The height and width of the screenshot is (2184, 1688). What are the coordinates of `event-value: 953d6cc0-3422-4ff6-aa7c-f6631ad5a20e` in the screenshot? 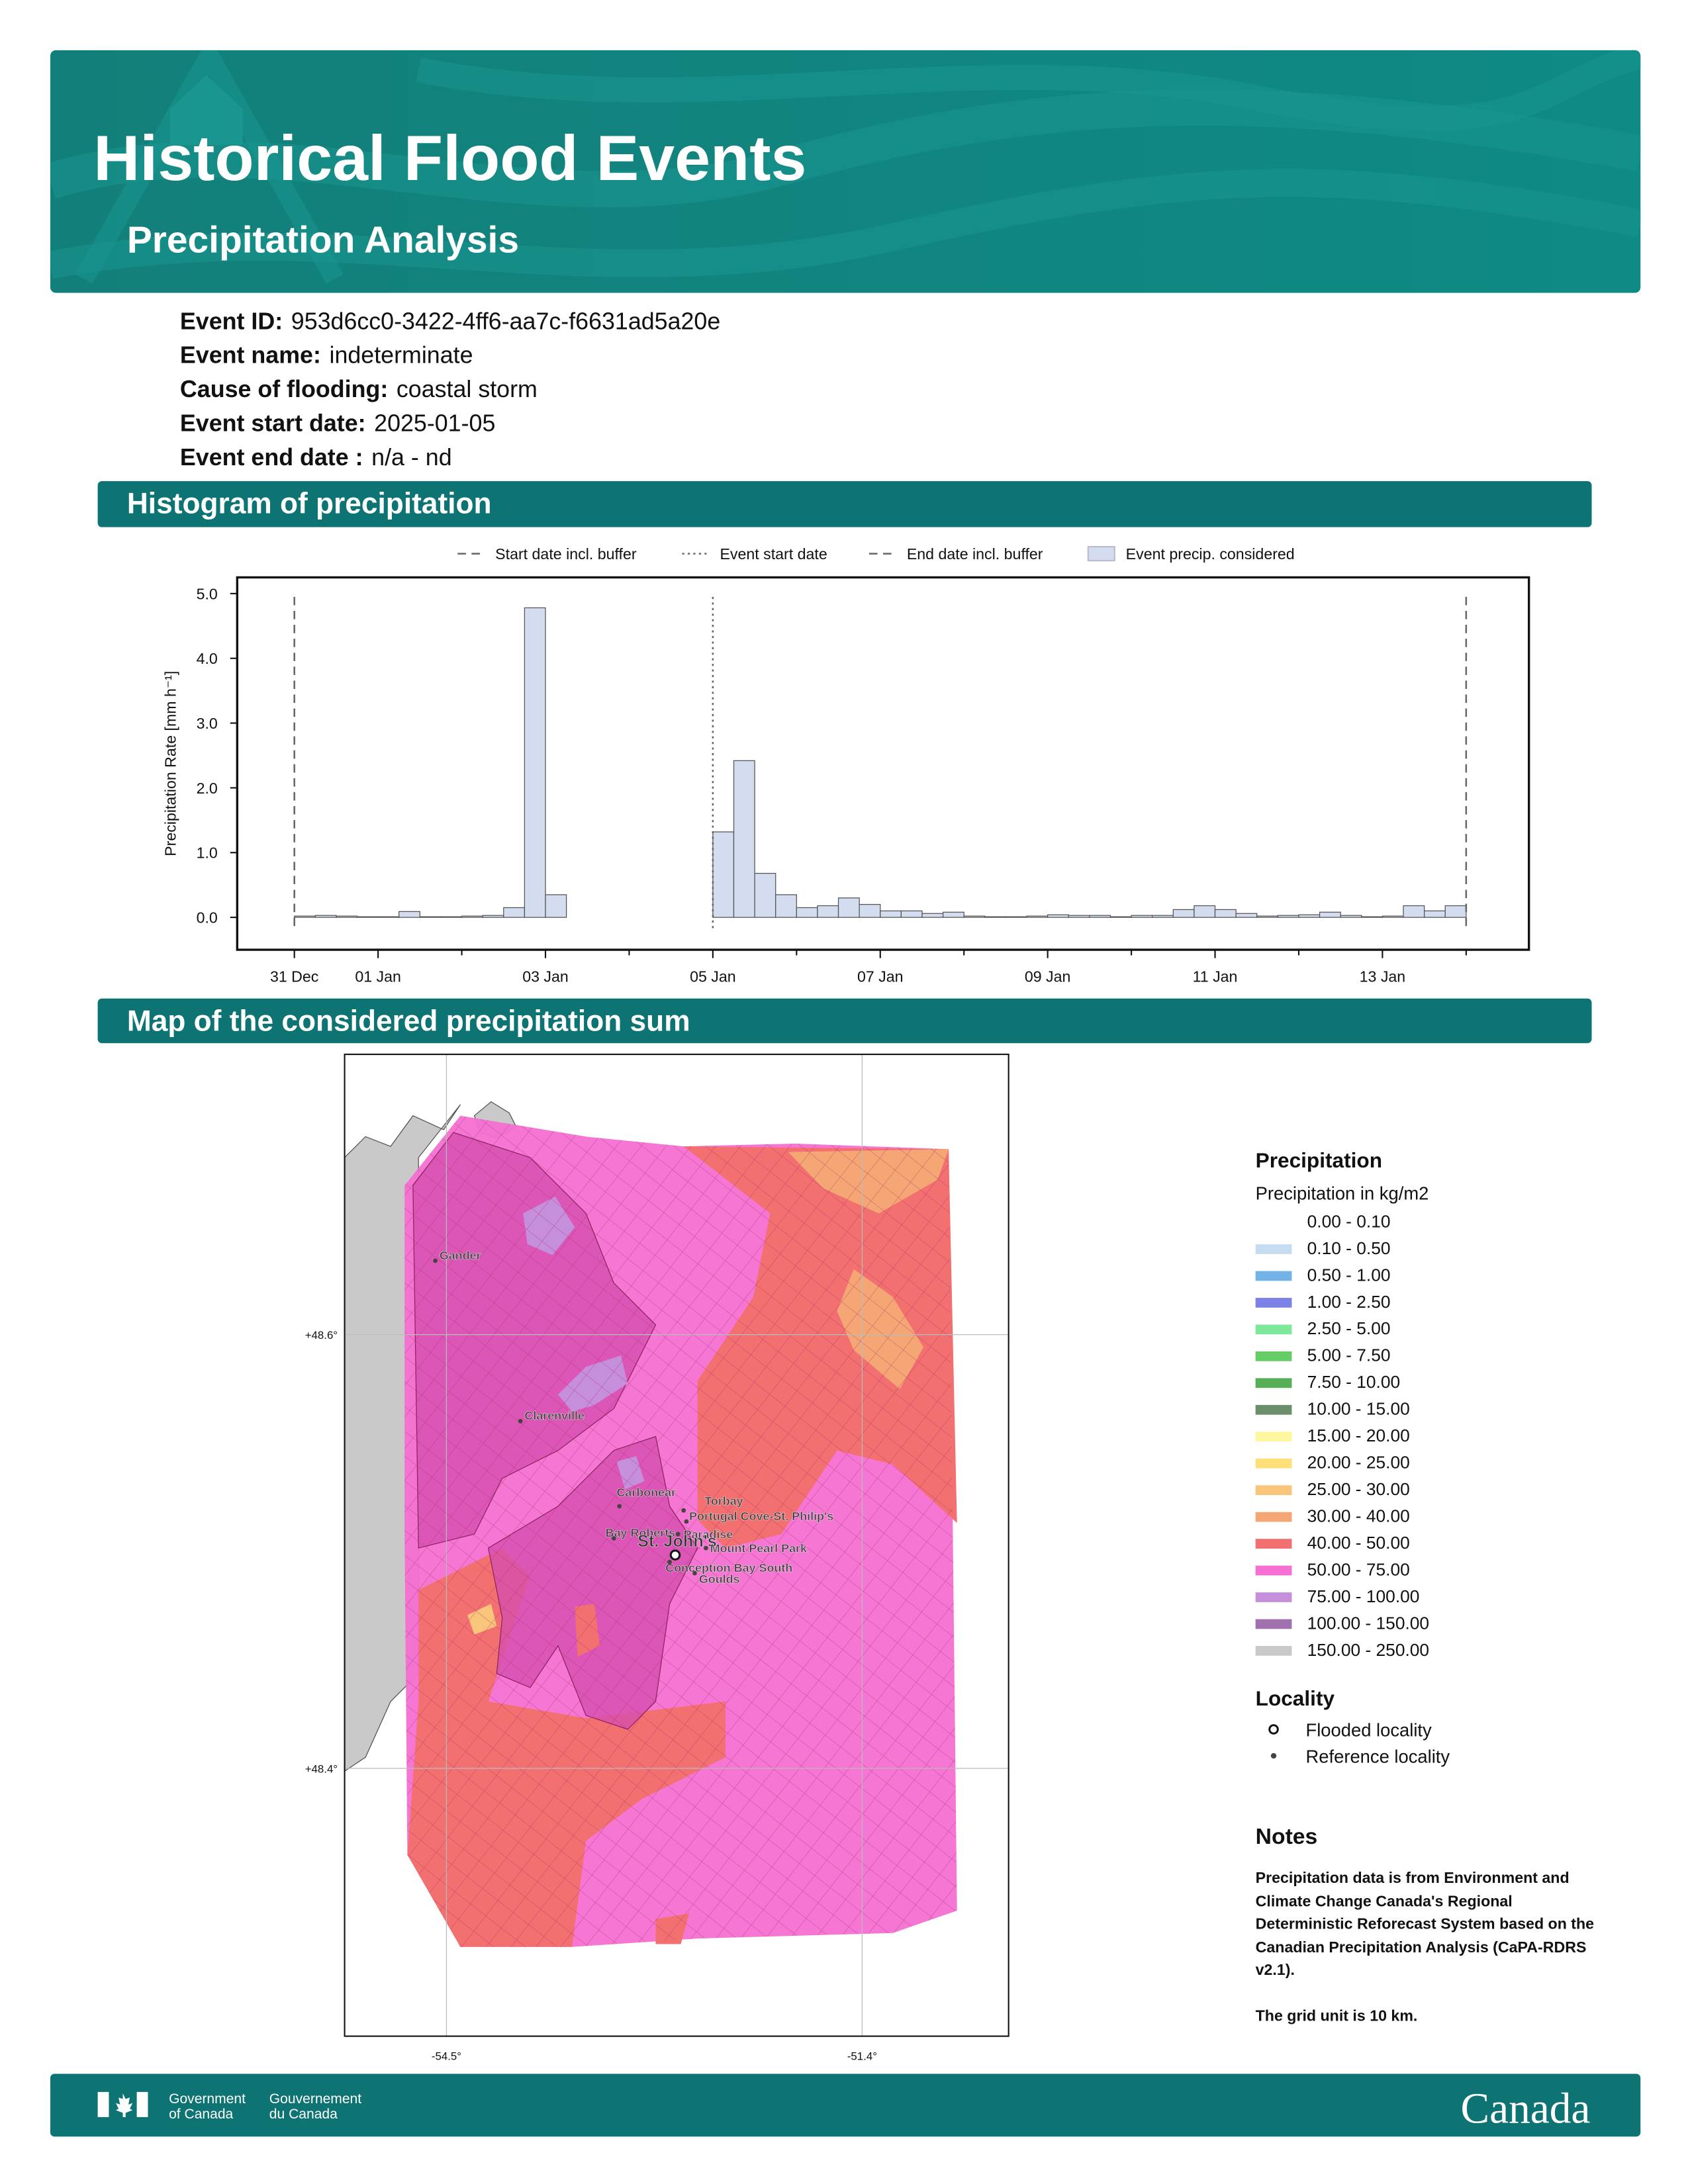 It's located at (505, 321).